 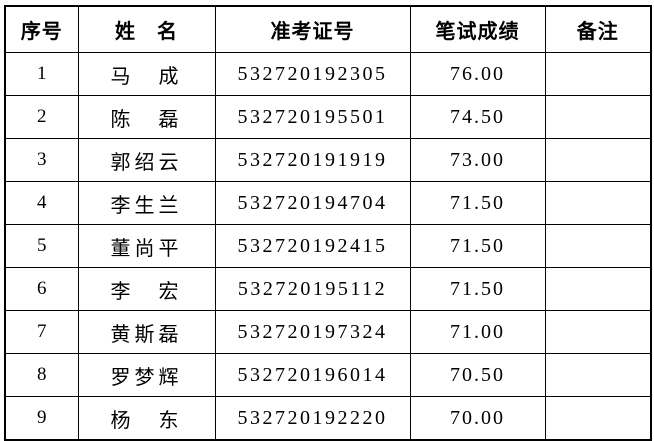 What do you see at coordinates (146, 160) in the screenshot?
I see `cell-name: 郭绍云` at bounding box center [146, 160].